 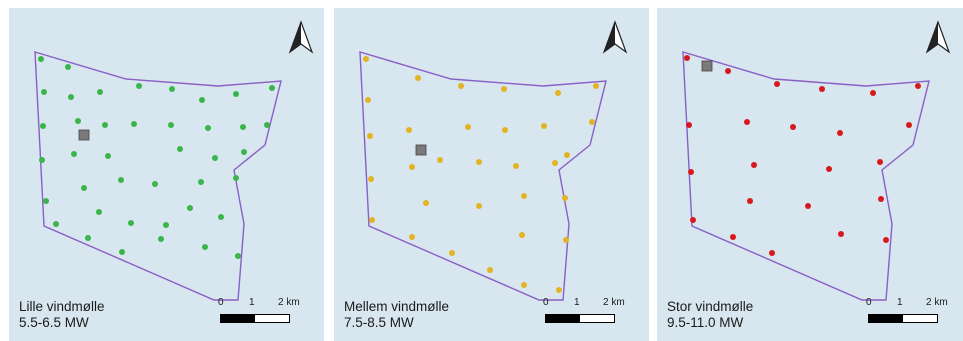 What do you see at coordinates (54, 322) in the screenshot?
I see `turbine-capacity: 5.5-6.5 MW` at bounding box center [54, 322].